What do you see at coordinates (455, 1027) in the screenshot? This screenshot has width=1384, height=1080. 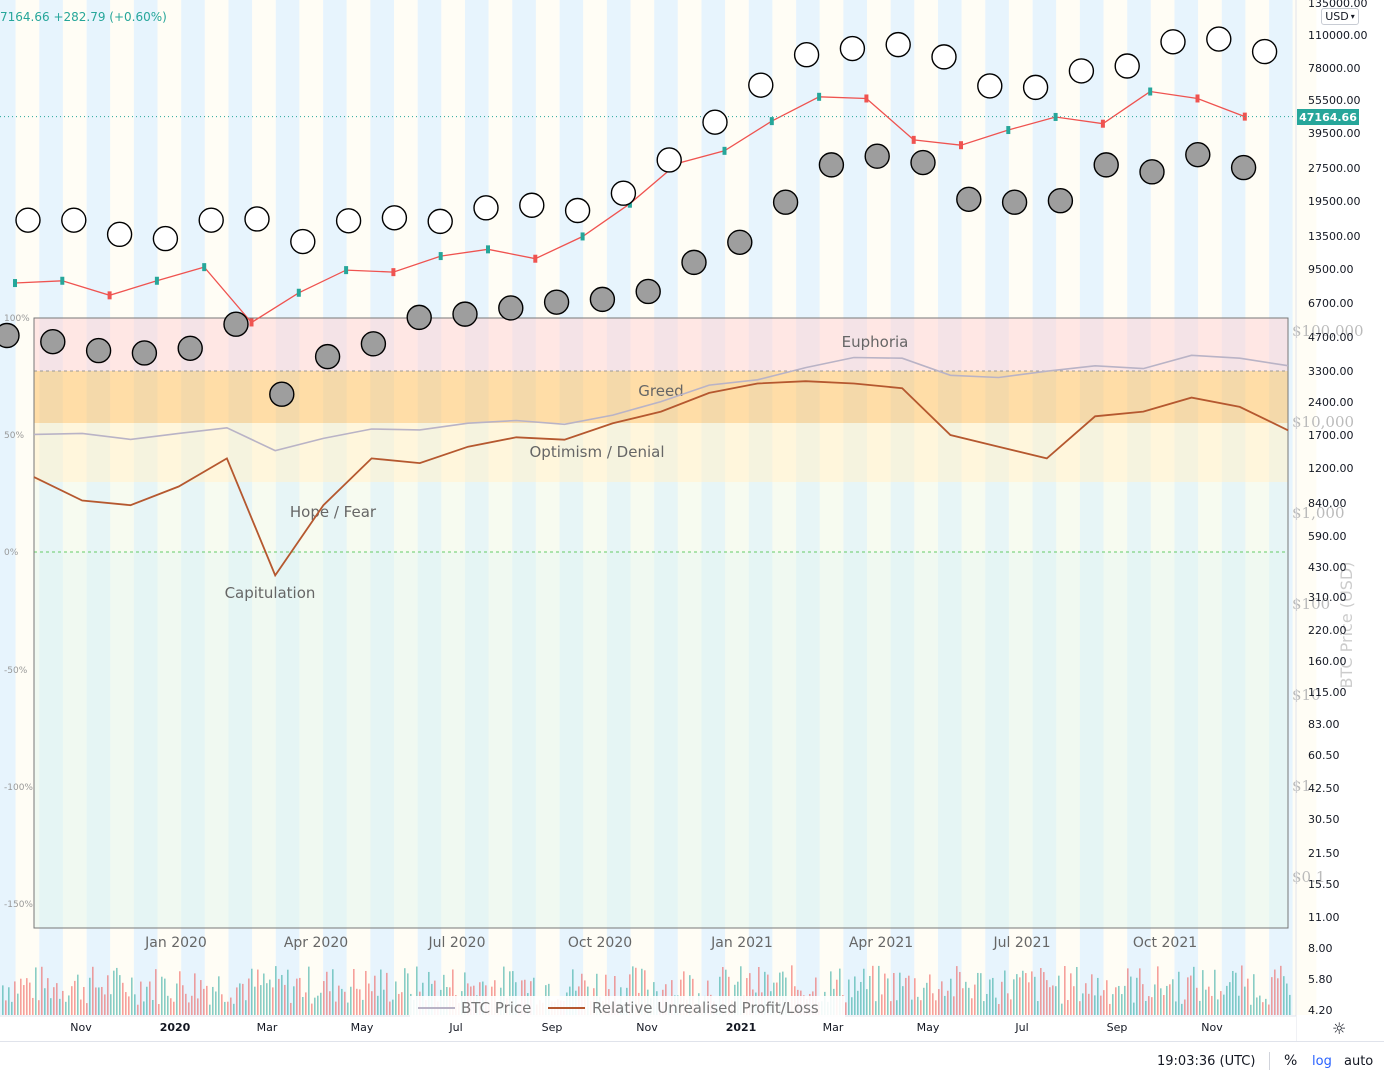 I see `time-axis-label: Jul` at bounding box center [455, 1027].